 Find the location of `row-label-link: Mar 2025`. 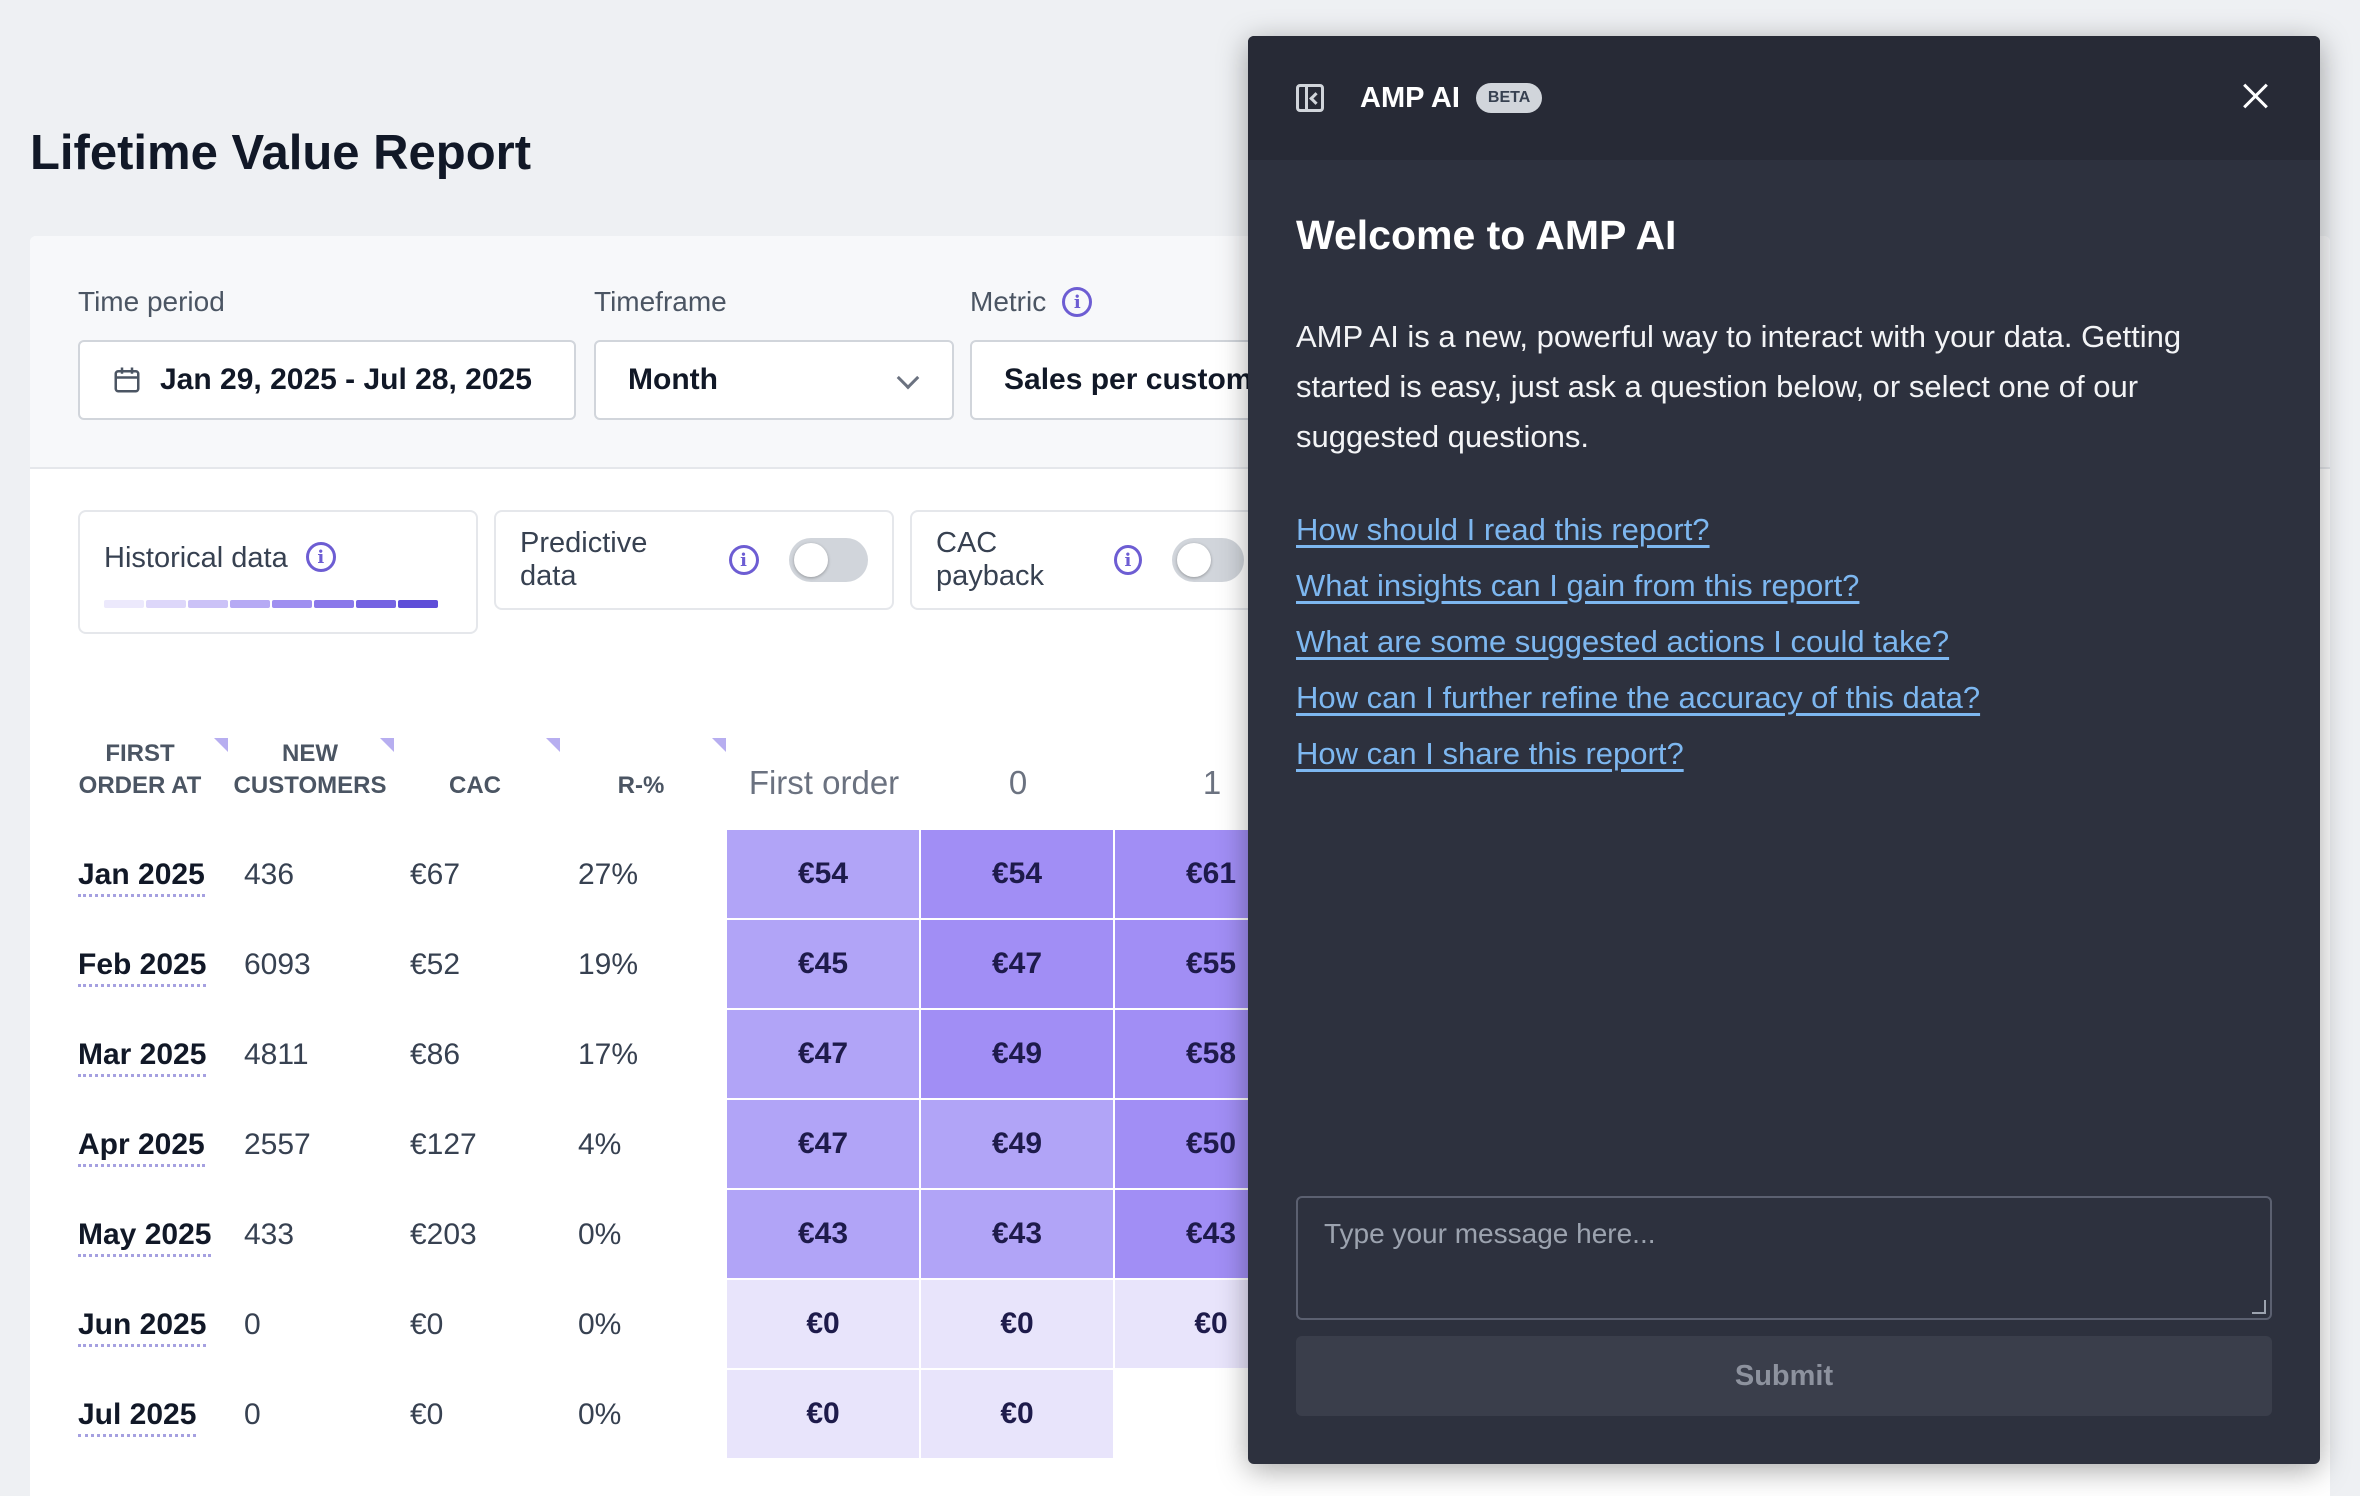

row-label-link: Mar 2025 is located at coordinates (142, 1057).